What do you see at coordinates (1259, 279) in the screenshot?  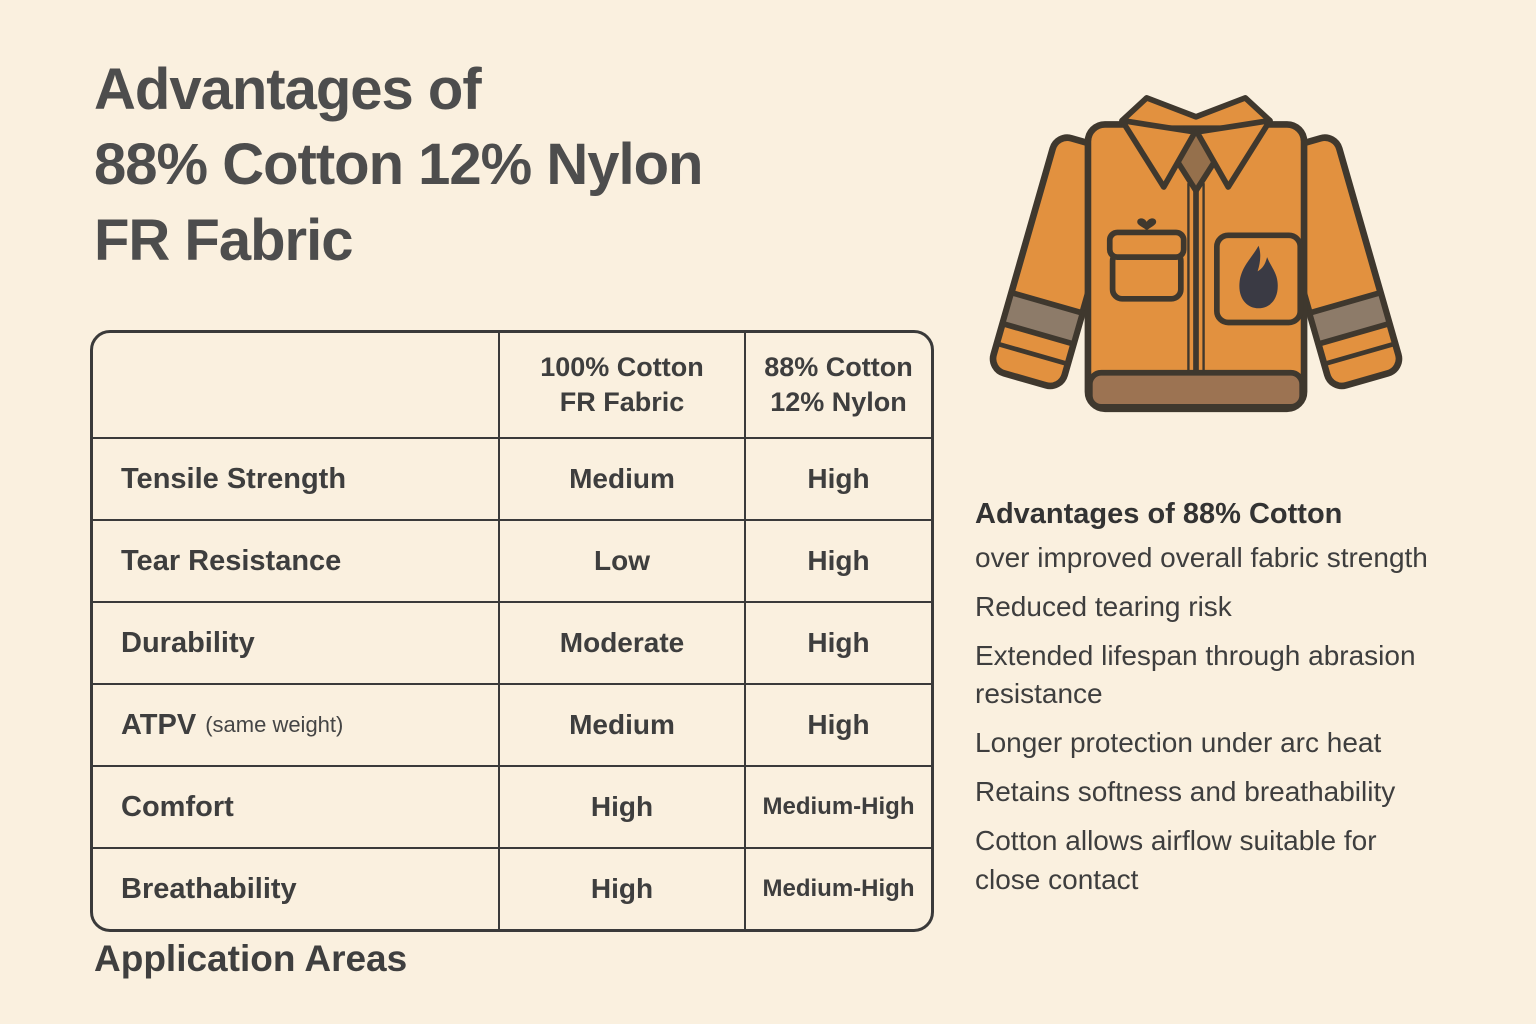 I see `flame-icon` at bounding box center [1259, 279].